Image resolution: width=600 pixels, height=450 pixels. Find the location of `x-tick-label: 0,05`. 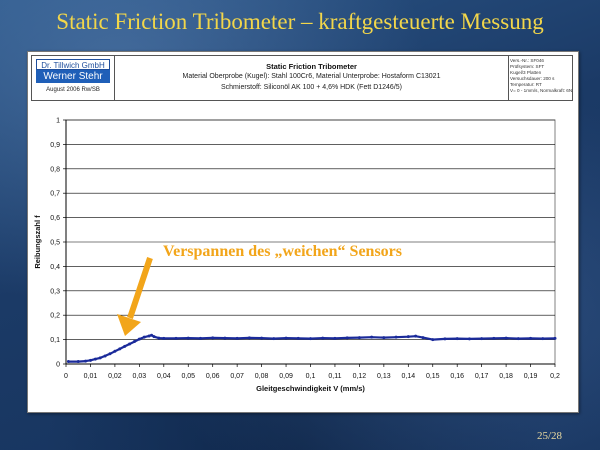

x-tick-label: 0,05 is located at coordinates (188, 376).